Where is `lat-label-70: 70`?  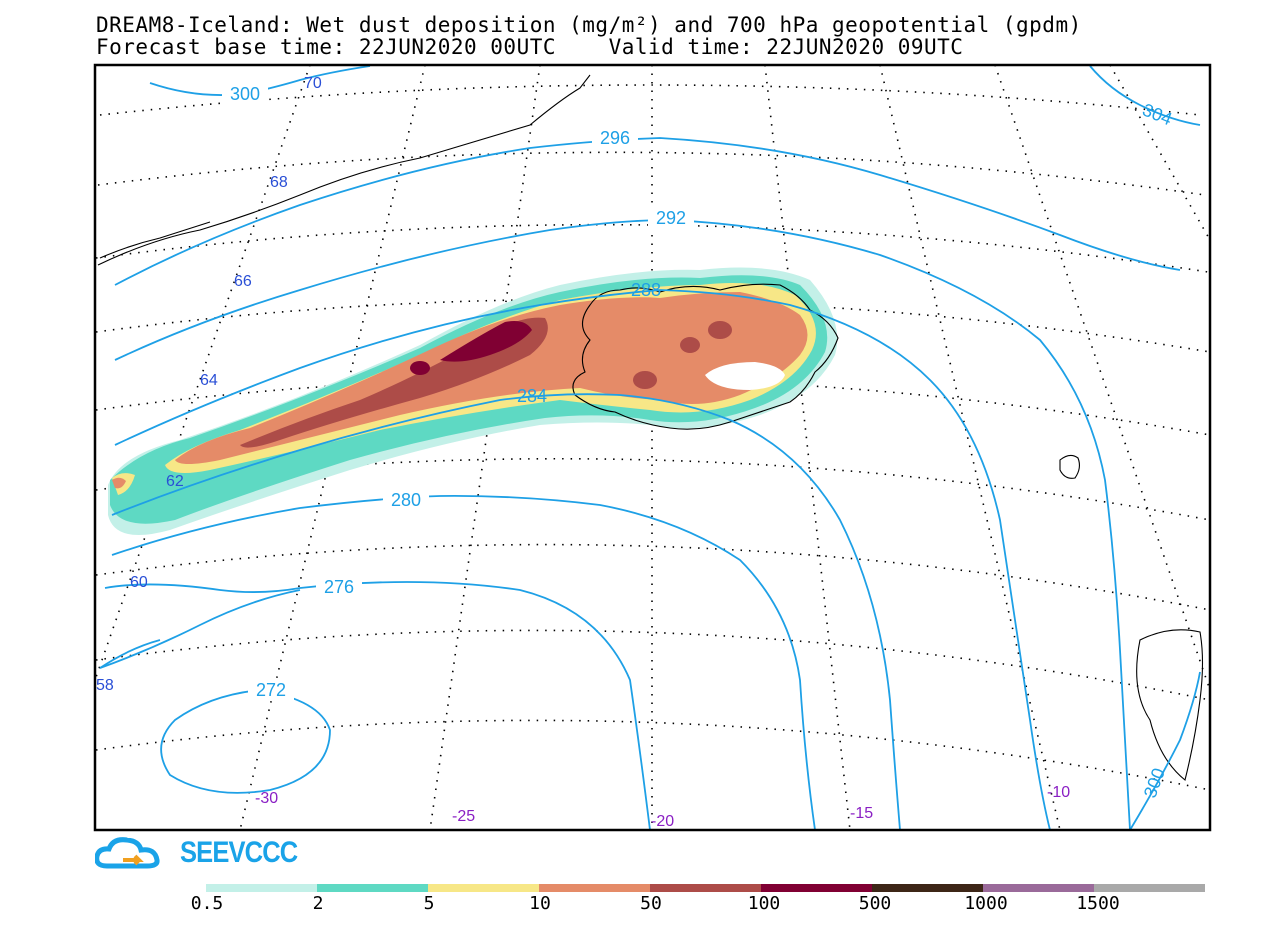 lat-label-70: 70 is located at coordinates (313, 83).